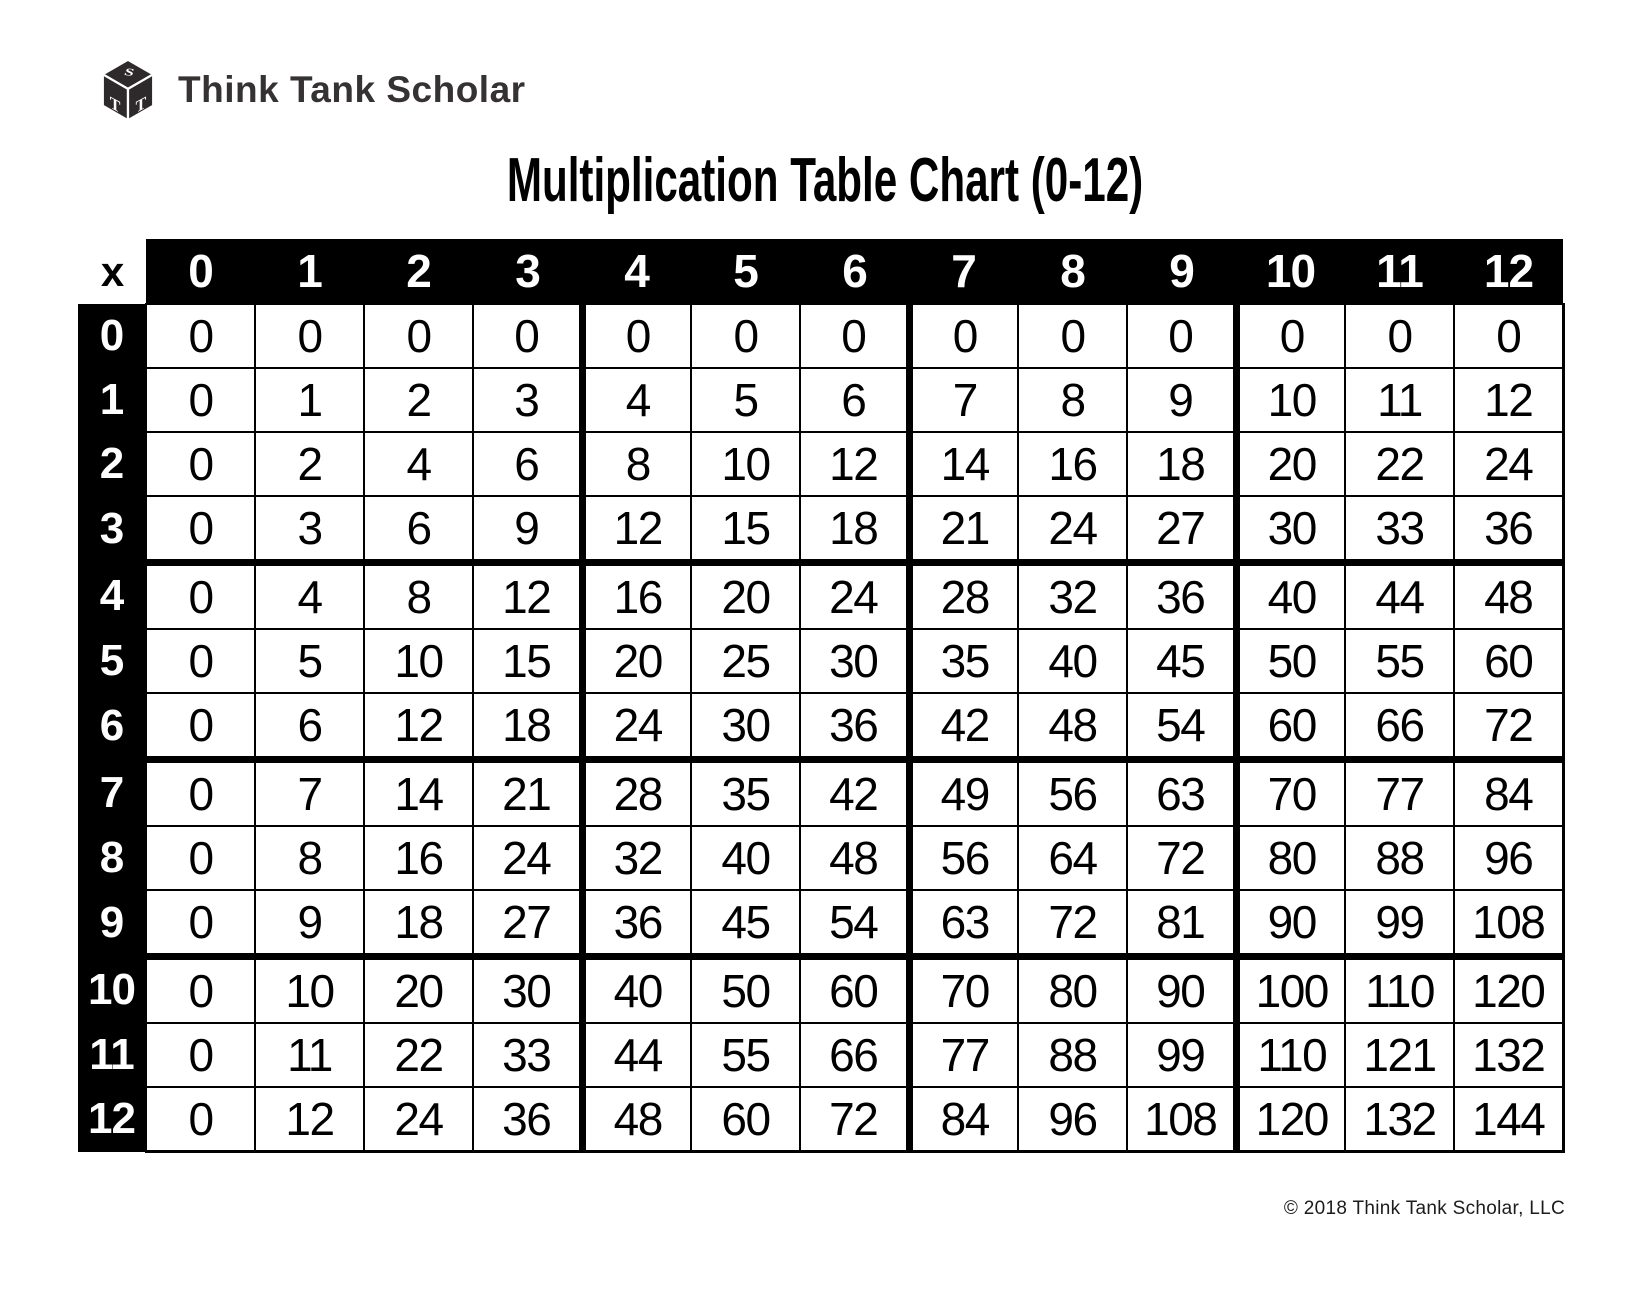 The image size is (1650, 1292). I want to click on product-cell: 4, so click(418, 464).